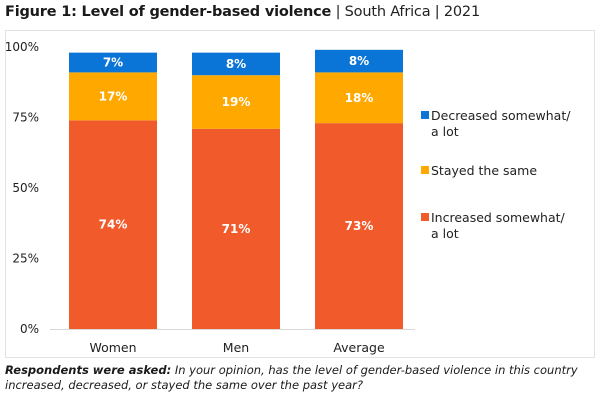 The width and height of the screenshot is (607, 403). What do you see at coordinates (29, 329) in the screenshot?
I see `y-tick-label: 0%` at bounding box center [29, 329].